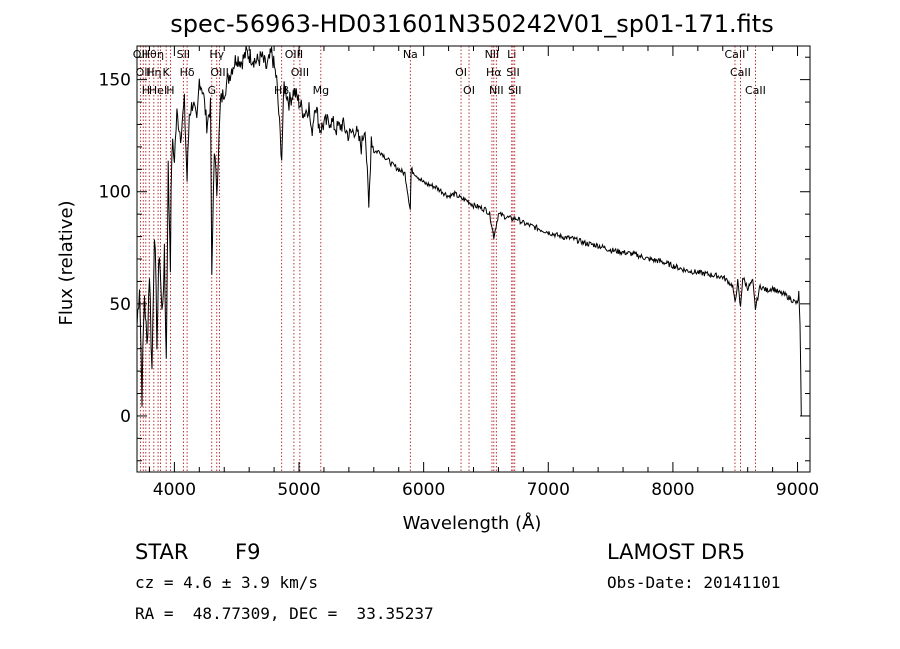 The image size is (900, 649). I want to click on line-marker-label: Hδ, so click(187, 72).